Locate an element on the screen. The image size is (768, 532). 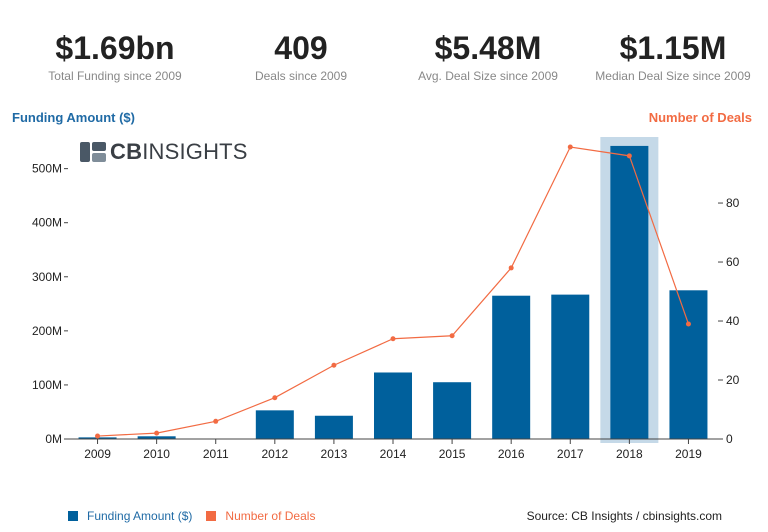
x-tick-label: 2014 is located at coordinates (393, 454).